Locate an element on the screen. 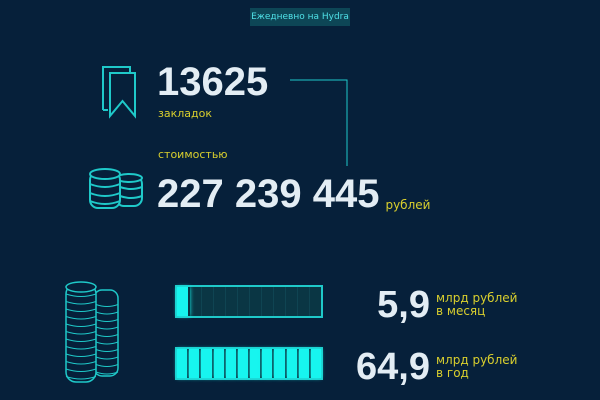  monthly-unit-line2: в месяц is located at coordinates (461, 311).